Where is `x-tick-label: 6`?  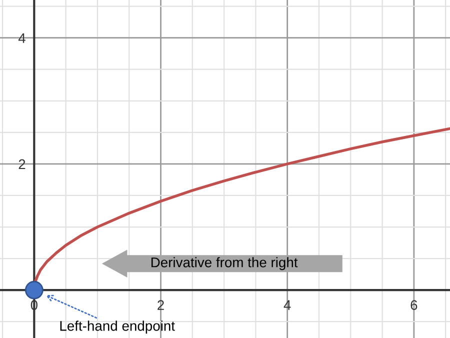 x-tick-label: 6 is located at coordinates (414, 305).